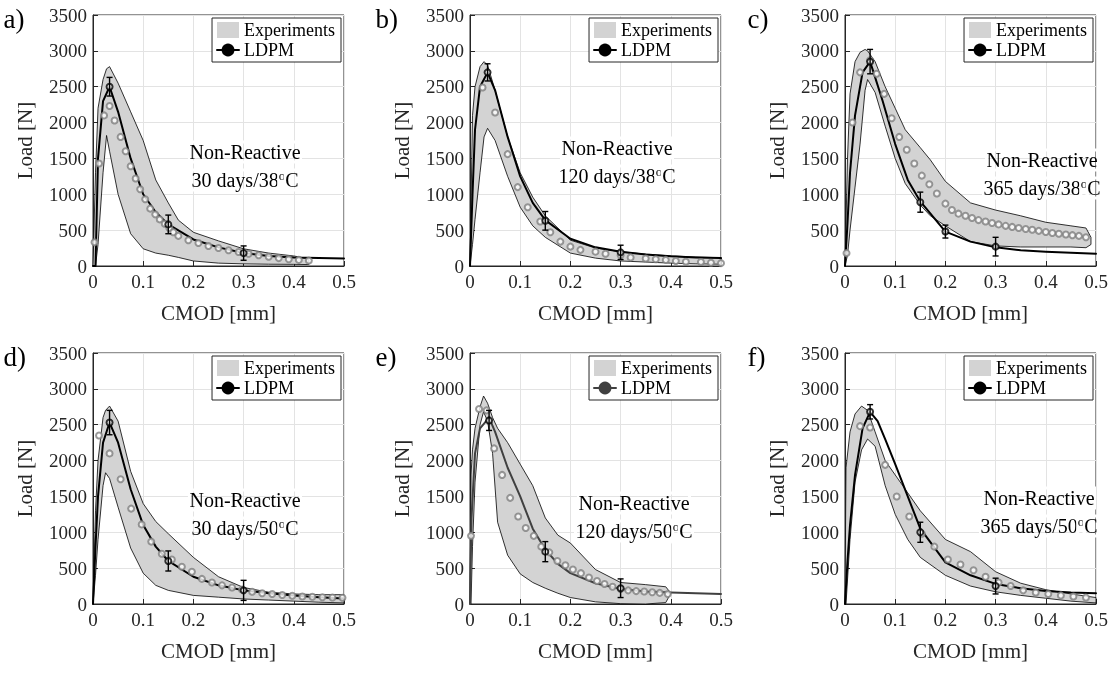 The width and height of the screenshot is (1117, 677). I want to click on text: b), so click(386, 19).